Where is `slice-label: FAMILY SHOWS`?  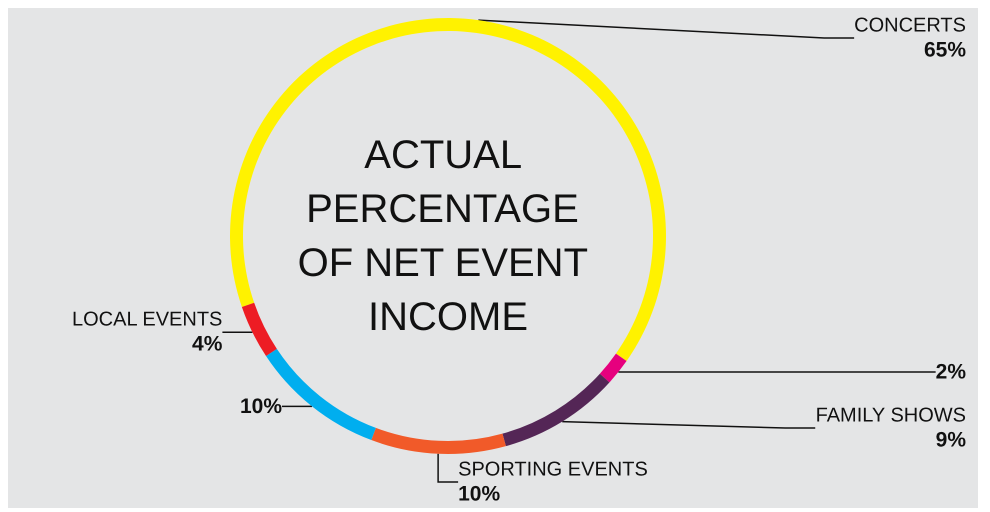 slice-label: FAMILY SHOWS is located at coordinates (891, 415).